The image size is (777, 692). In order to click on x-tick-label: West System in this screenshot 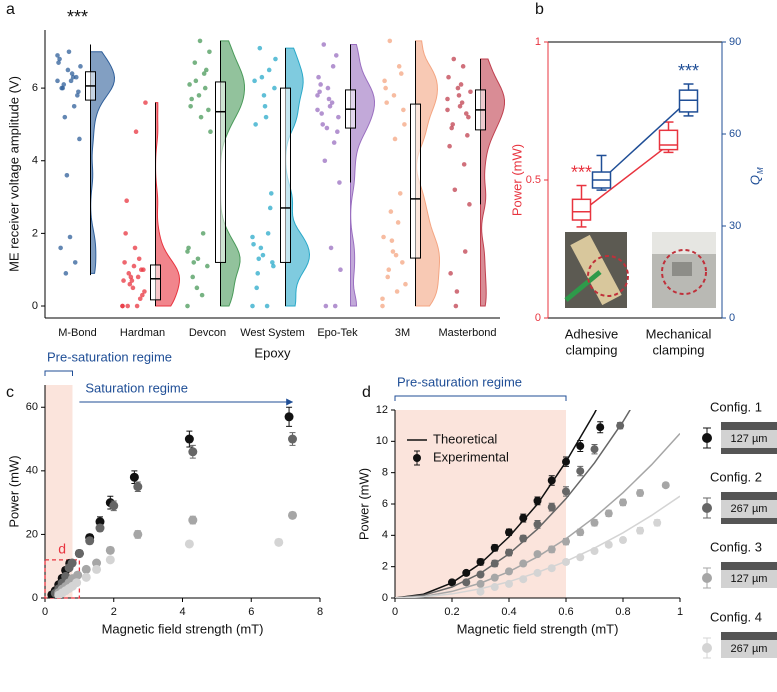, I will do `click(272, 333)`.